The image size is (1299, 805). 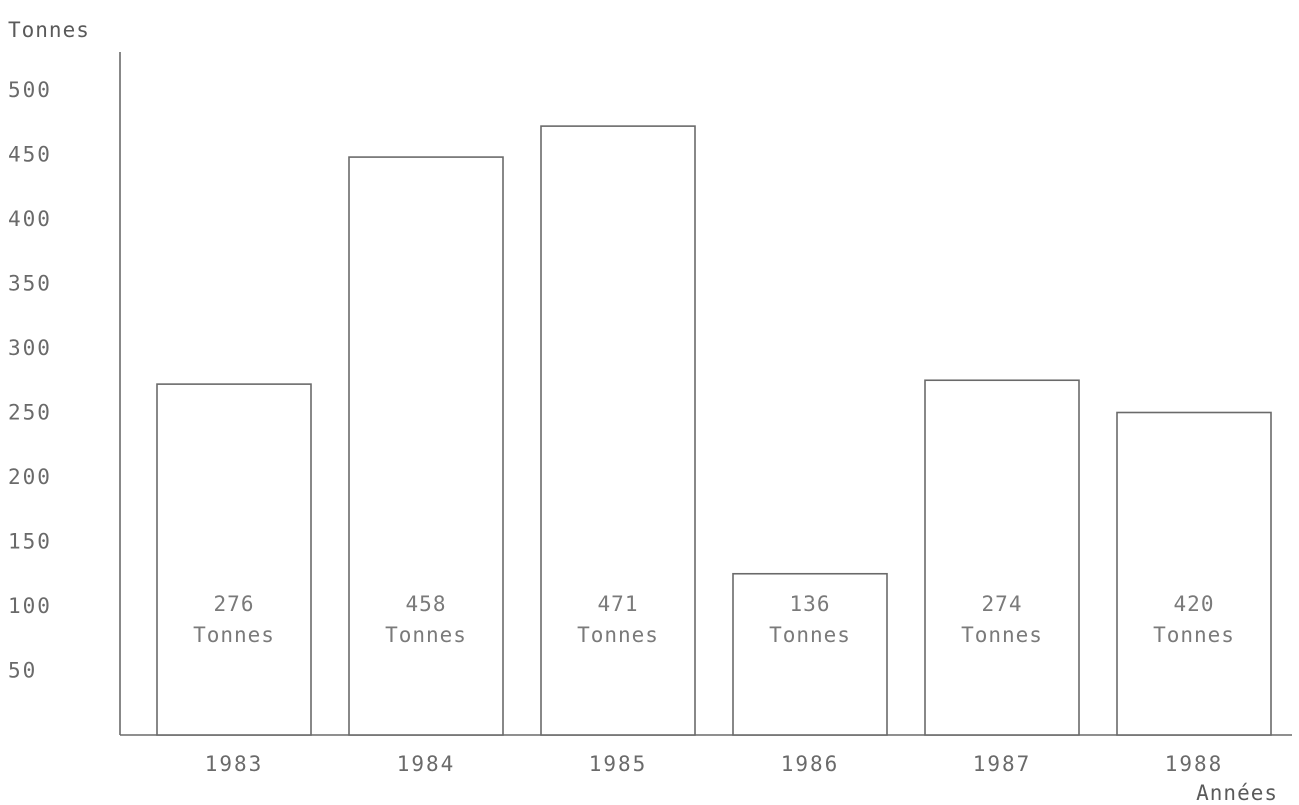 I want to click on x-tick-label: 1983, so click(x=234, y=764).